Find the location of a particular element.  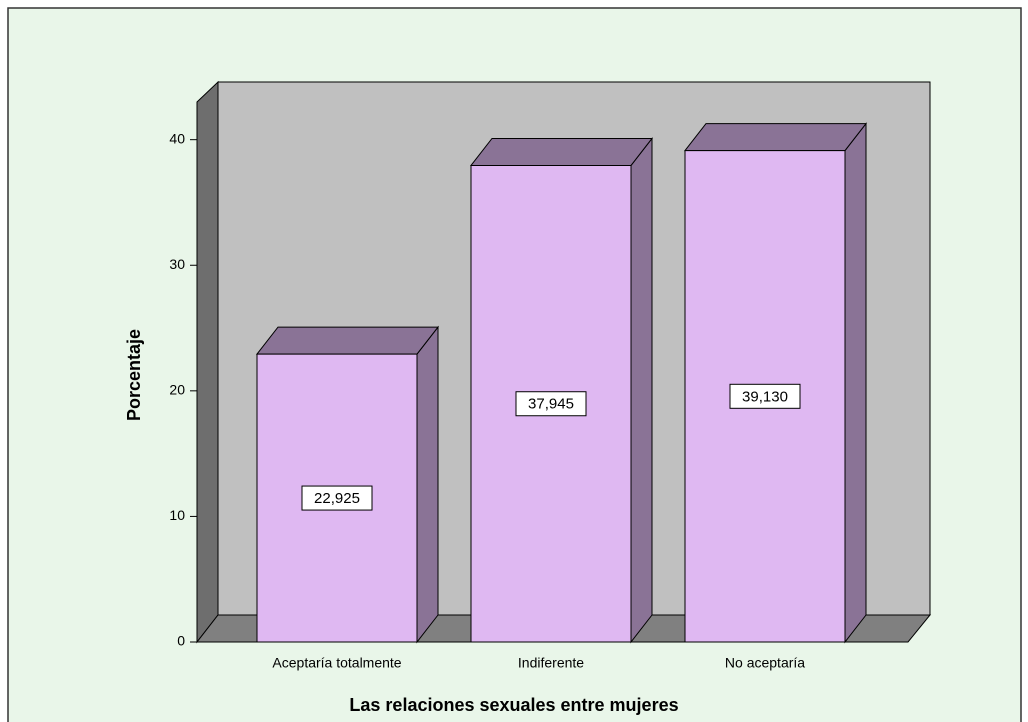

y-tick-label: 30 is located at coordinates (177, 264).